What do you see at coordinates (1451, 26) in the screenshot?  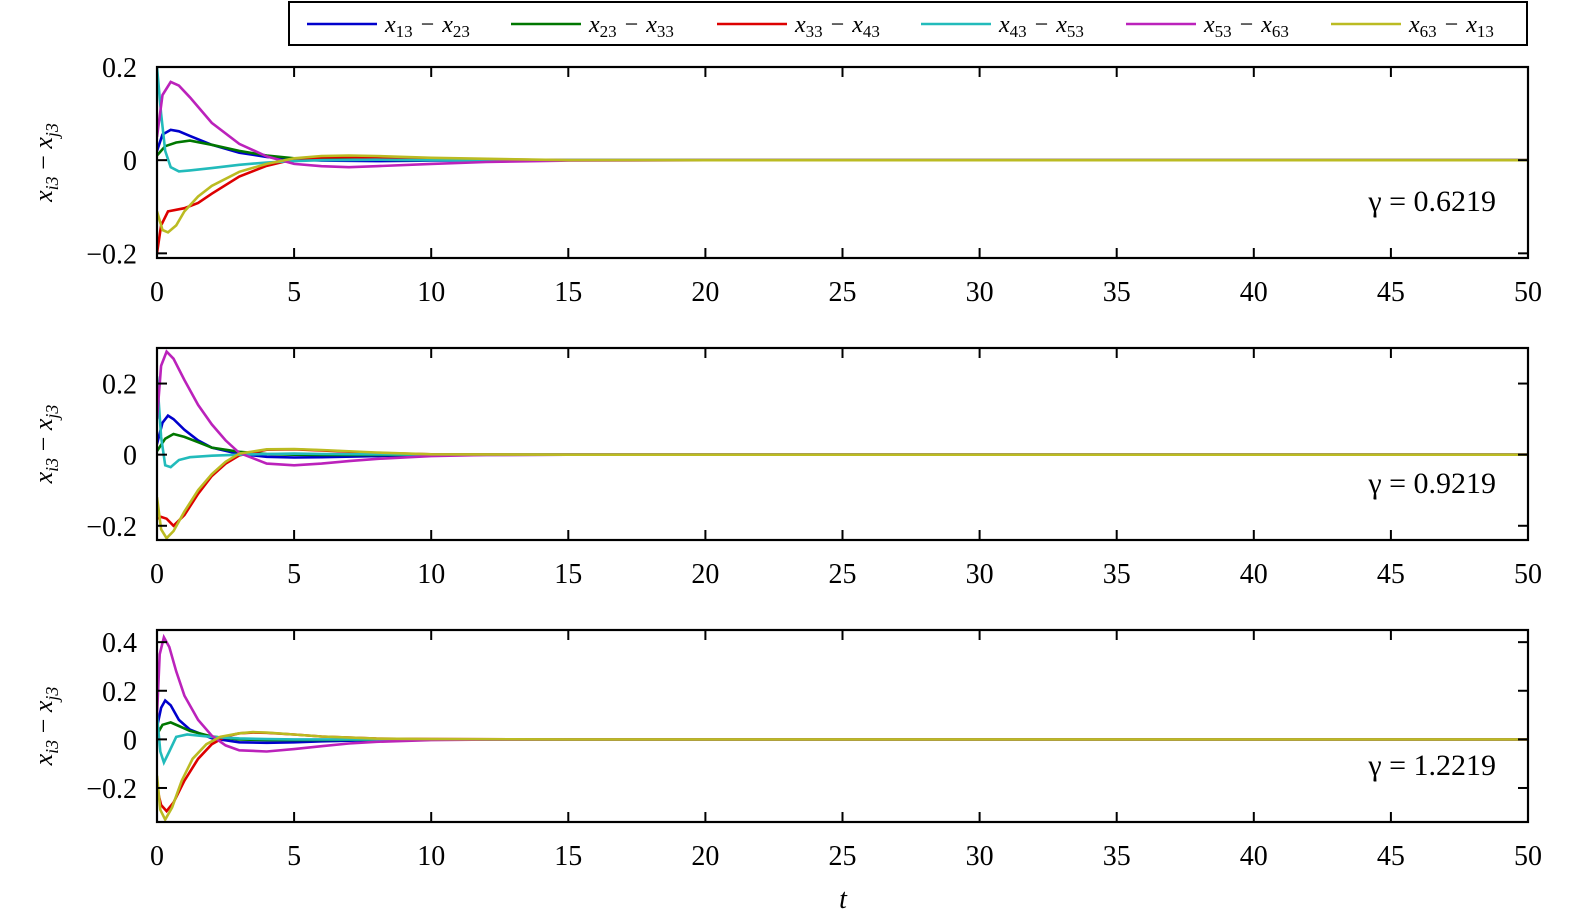 I see `legend-label-6: x63− x13` at bounding box center [1451, 26].